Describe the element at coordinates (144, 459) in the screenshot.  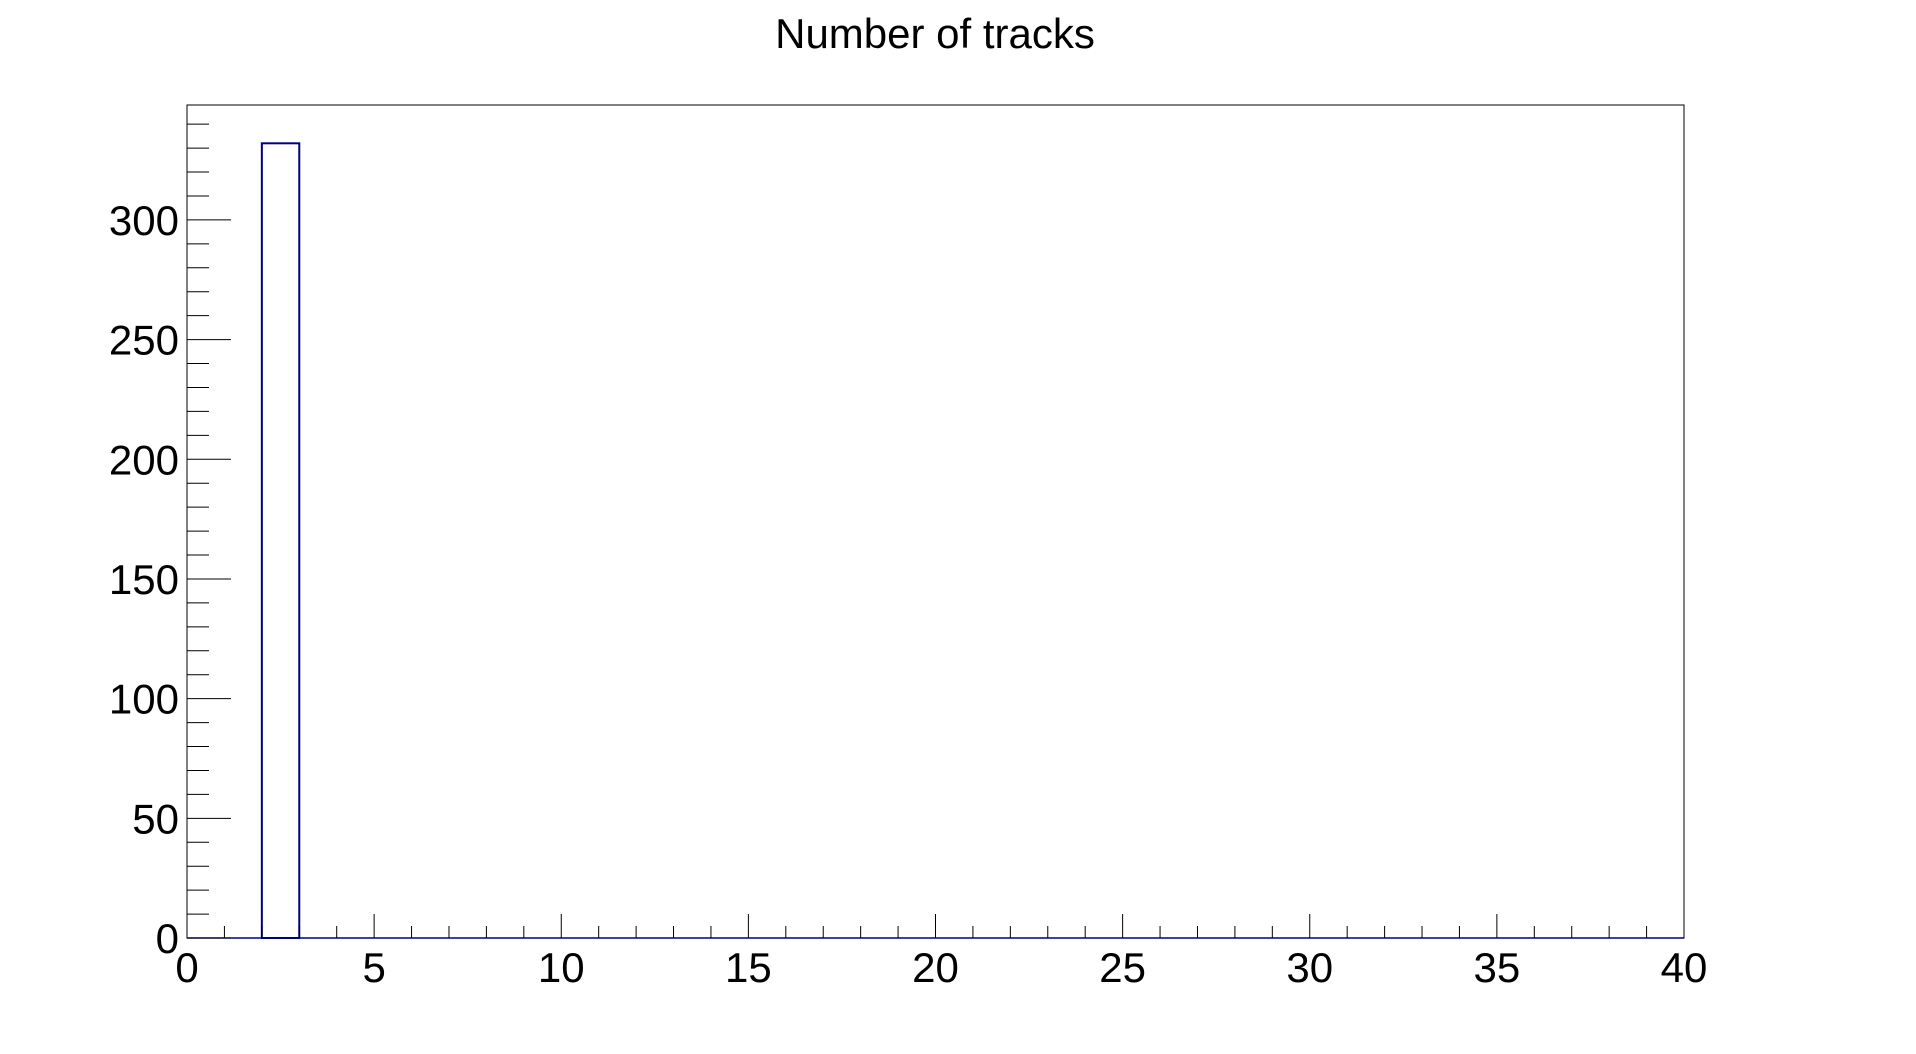
I see `y-tick-label: 200` at that location.